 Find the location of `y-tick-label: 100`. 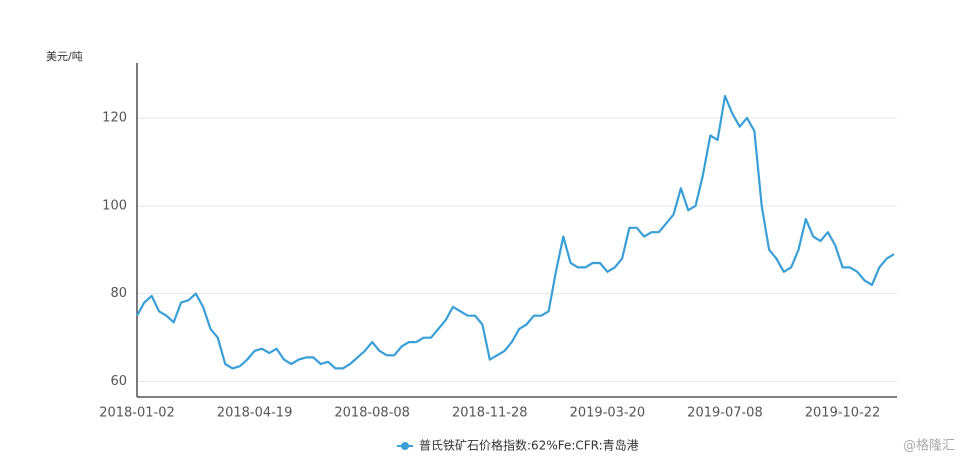

y-tick-label: 100 is located at coordinates (114, 205).